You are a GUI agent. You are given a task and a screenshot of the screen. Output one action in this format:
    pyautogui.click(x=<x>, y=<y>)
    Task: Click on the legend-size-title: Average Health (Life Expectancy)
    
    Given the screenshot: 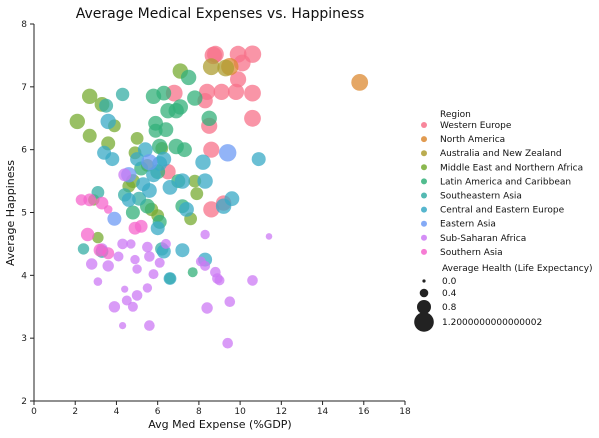 What is the action you would take?
    pyautogui.click(x=517, y=269)
    